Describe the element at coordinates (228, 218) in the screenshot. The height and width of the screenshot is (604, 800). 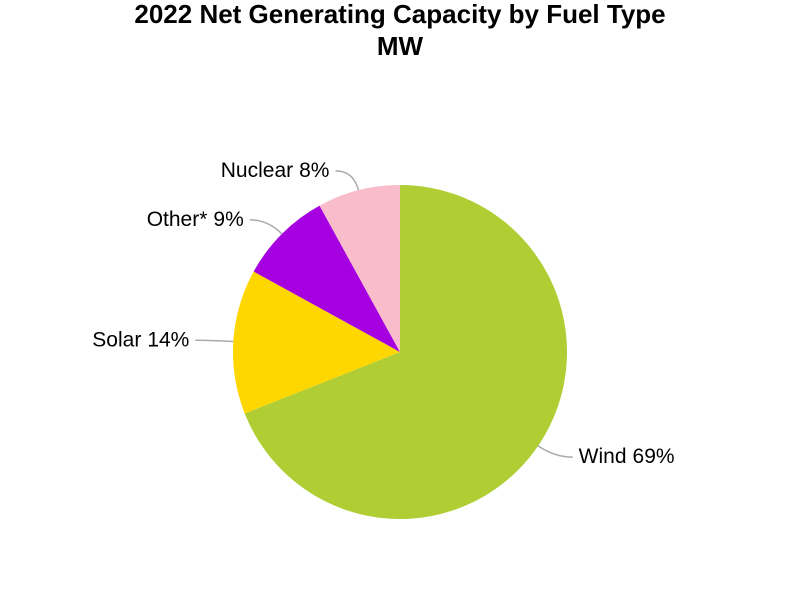
I see `label-value: 9%` at that location.